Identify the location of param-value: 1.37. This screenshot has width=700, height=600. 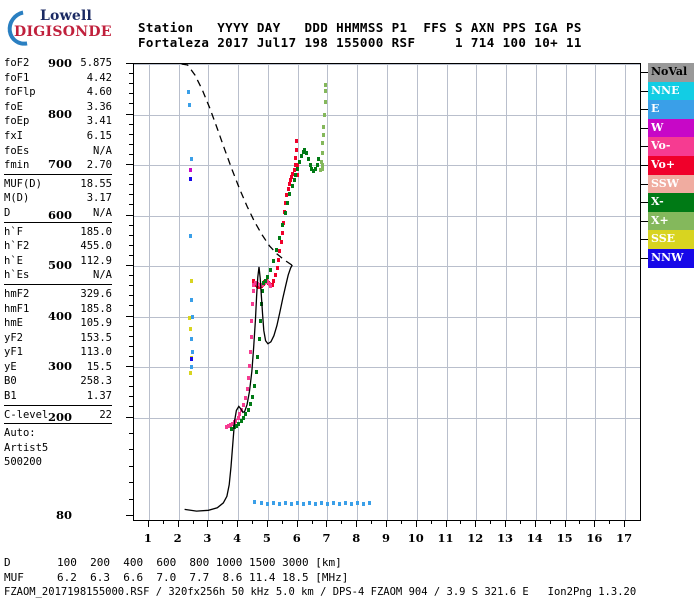
(99, 396).